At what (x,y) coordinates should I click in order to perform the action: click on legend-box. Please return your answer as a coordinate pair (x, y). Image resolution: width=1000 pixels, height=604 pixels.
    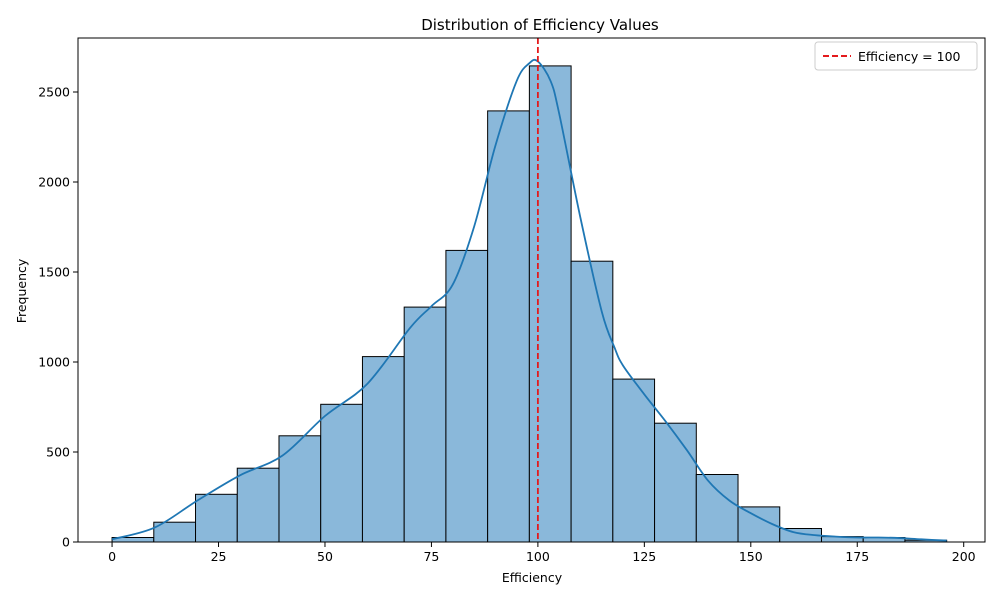
    Looking at the image, I should click on (896, 56).